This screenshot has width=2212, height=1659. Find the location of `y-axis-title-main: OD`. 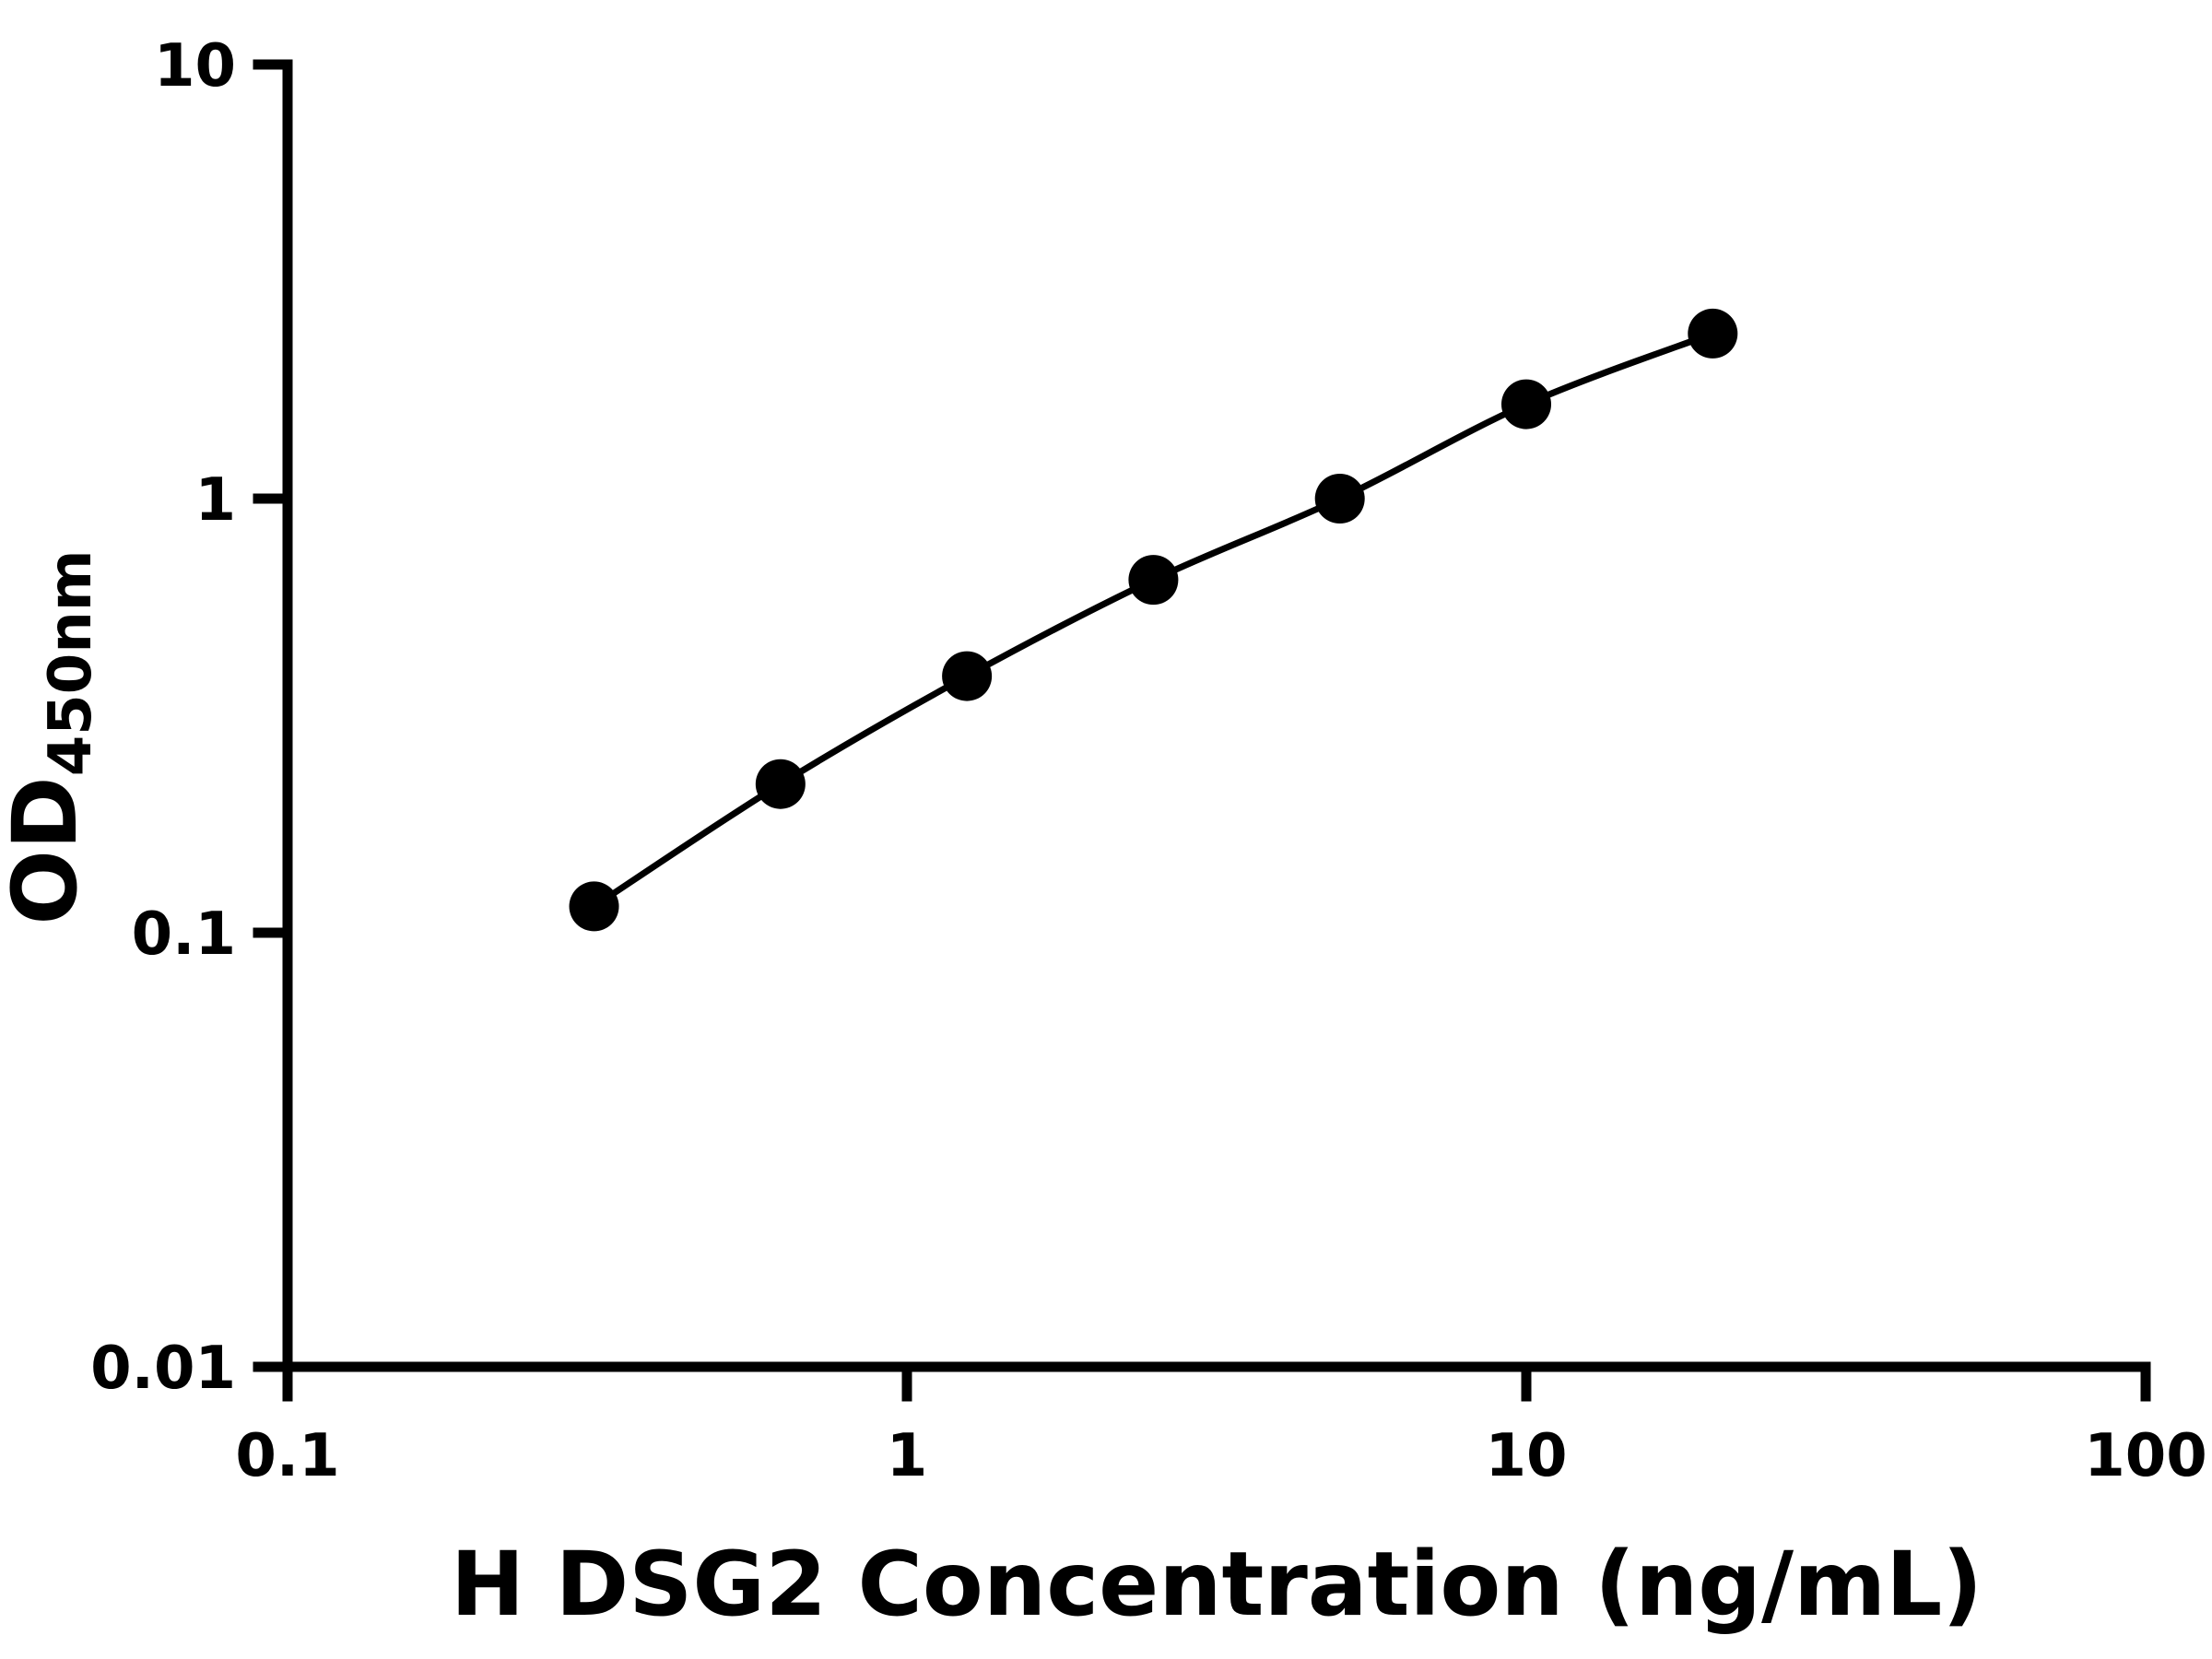

y-axis-title-main: OD is located at coordinates (48, 850).